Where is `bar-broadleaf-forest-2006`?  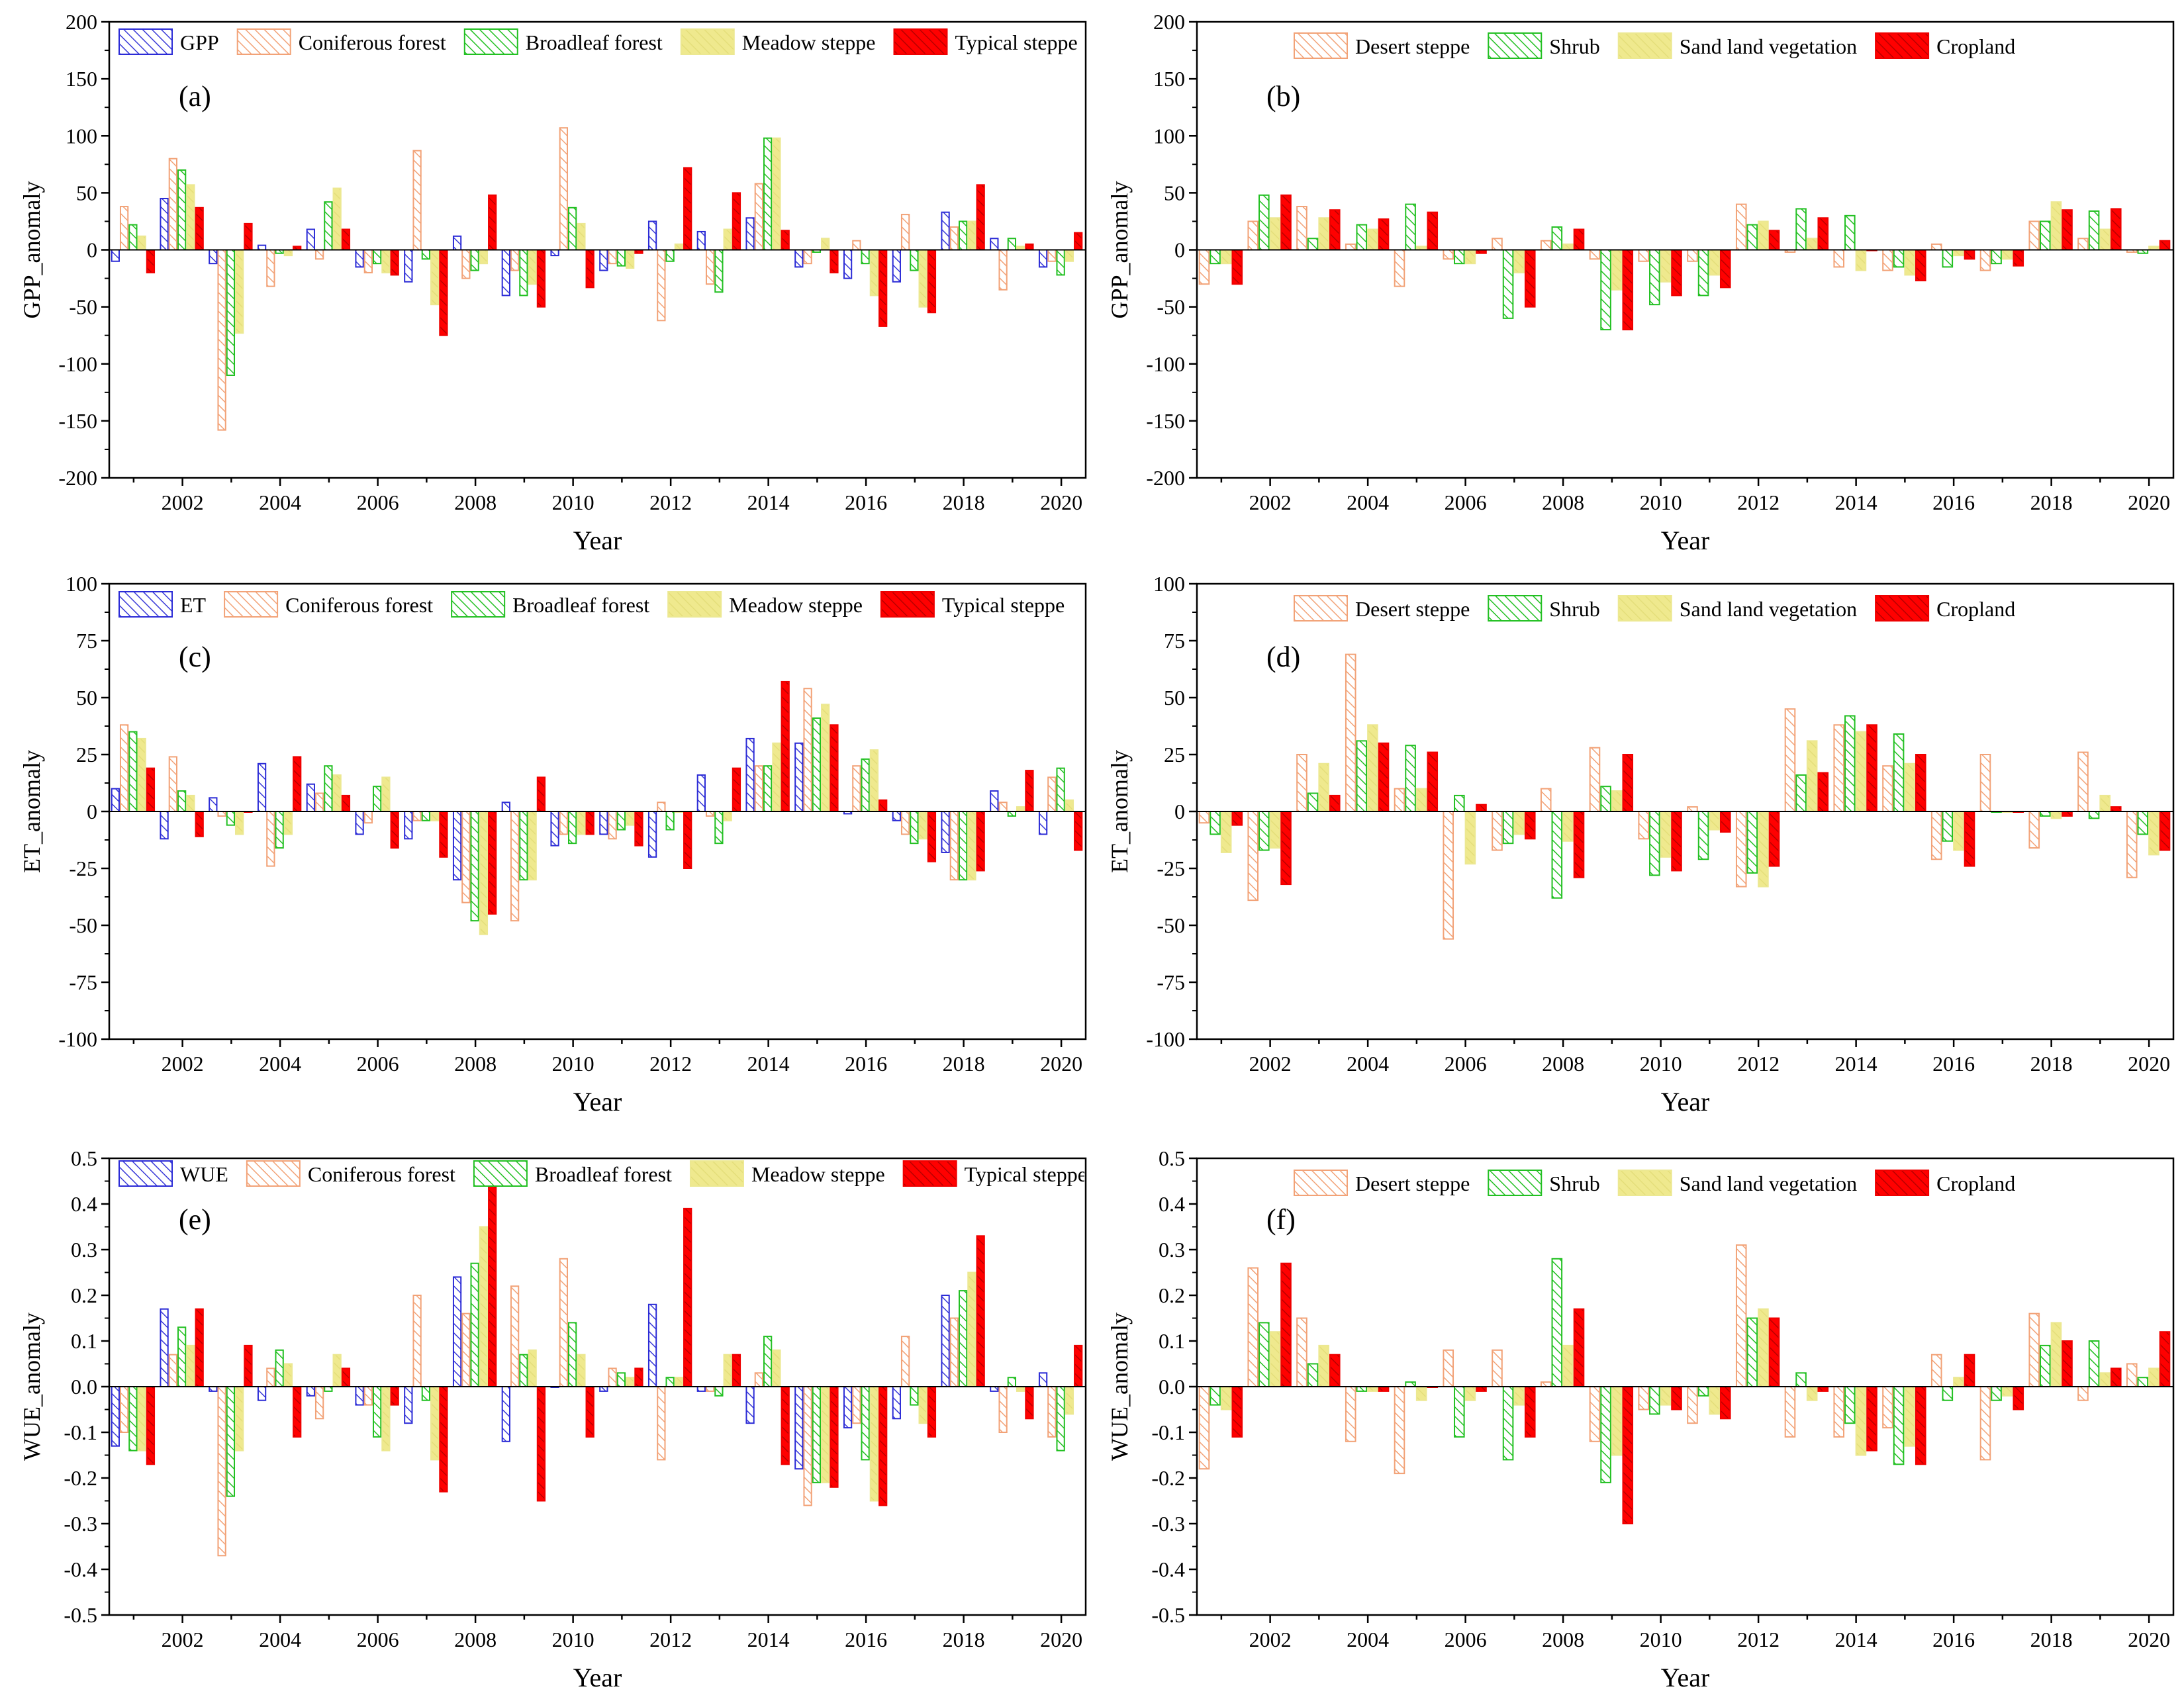 bar-broadleaf-forest-2006 is located at coordinates (377, 1412).